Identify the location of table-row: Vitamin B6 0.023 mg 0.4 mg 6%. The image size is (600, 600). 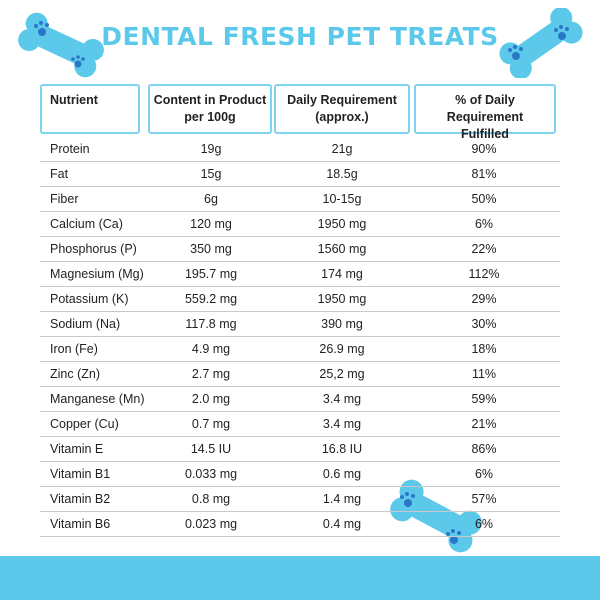
(300, 524).